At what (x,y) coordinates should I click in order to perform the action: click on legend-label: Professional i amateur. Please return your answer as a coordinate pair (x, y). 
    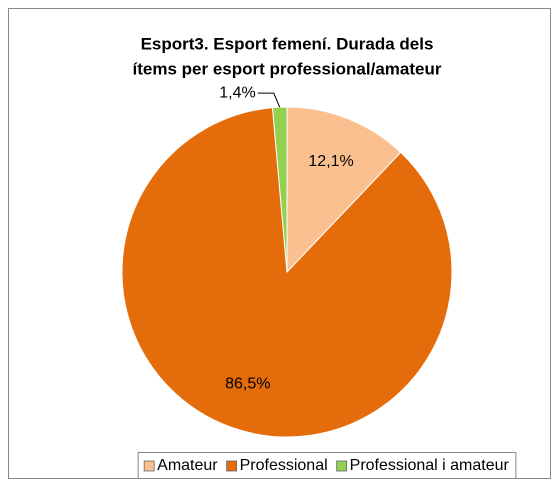
    Looking at the image, I should click on (430, 465).